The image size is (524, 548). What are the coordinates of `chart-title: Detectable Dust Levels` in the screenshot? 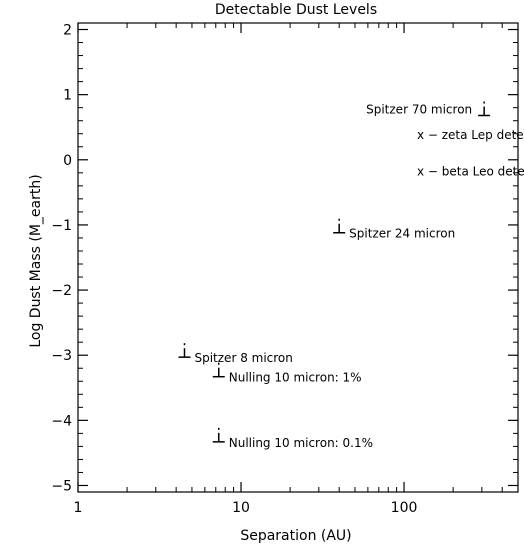 It's located at (296, 10).